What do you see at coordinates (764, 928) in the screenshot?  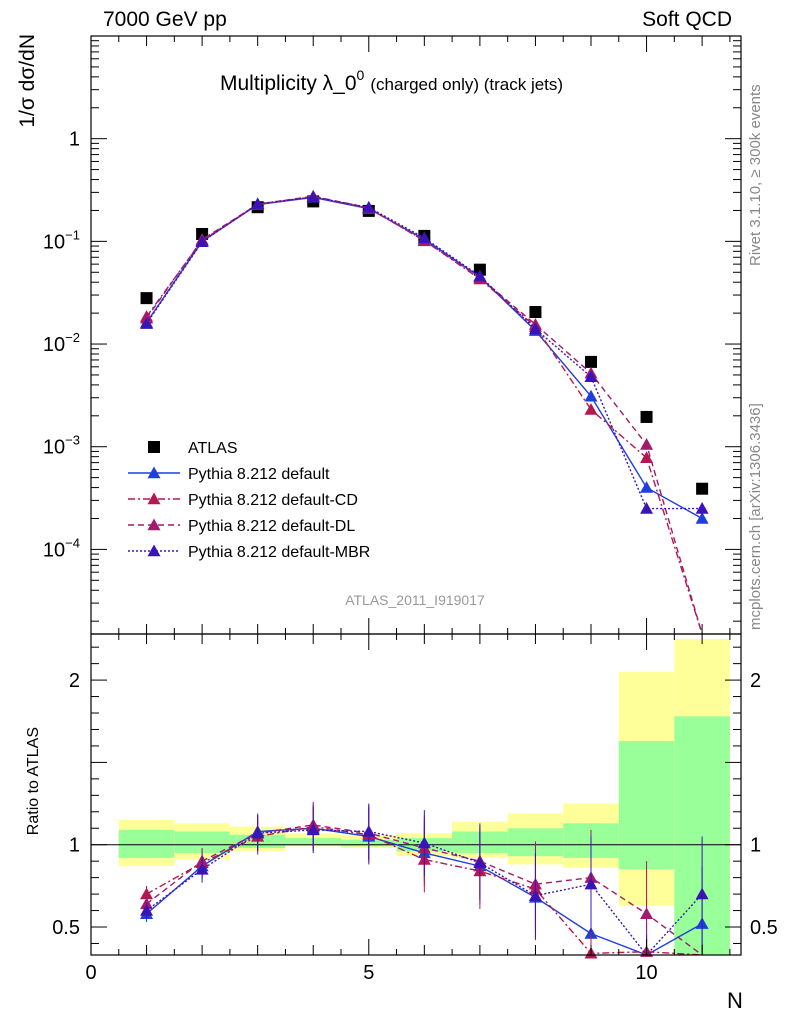 I see `ratio-y-tick-label-right-0: 0.5` at bounding box center [764, 928].